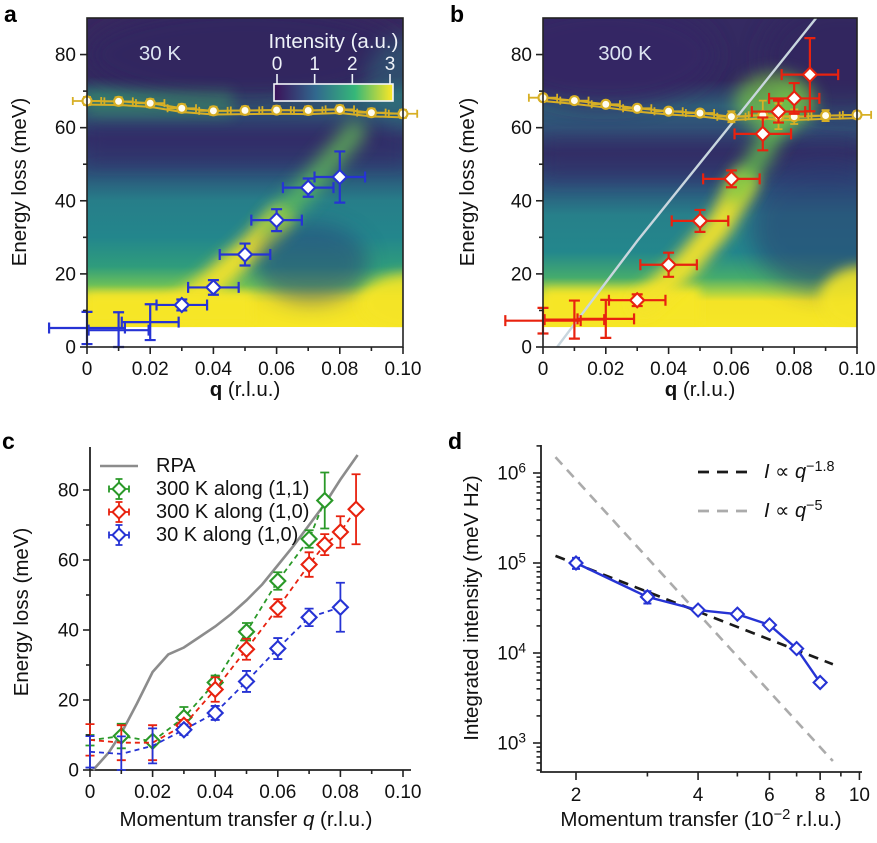 The image size is (877, 843). I want to click on y-axis-title: Energy loss (meV), so click(467, 182).